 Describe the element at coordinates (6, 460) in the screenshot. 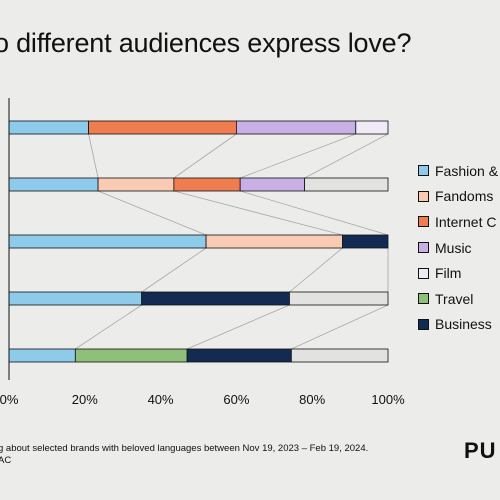

I see `footnote-line-2: AC` at that location.